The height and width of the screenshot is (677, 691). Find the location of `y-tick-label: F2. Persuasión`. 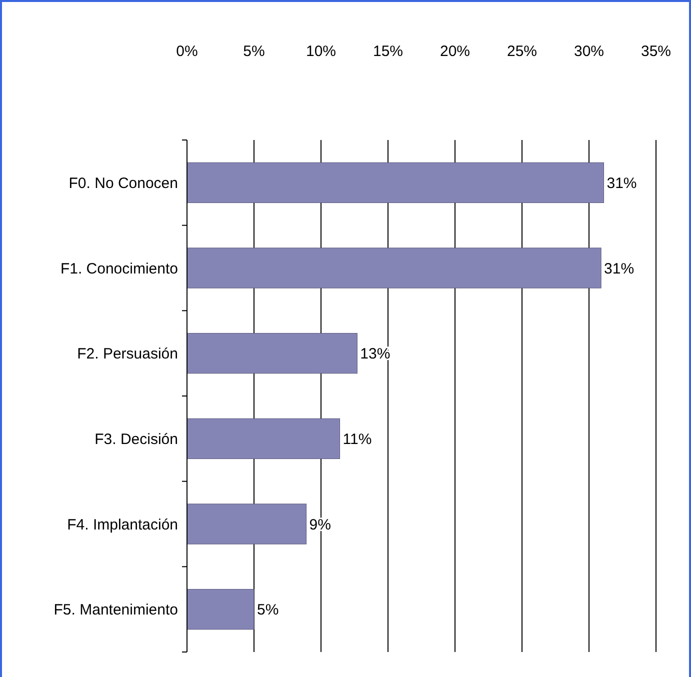

y-tick-label: F2. Persuasión is located at coordinates (127, 354).